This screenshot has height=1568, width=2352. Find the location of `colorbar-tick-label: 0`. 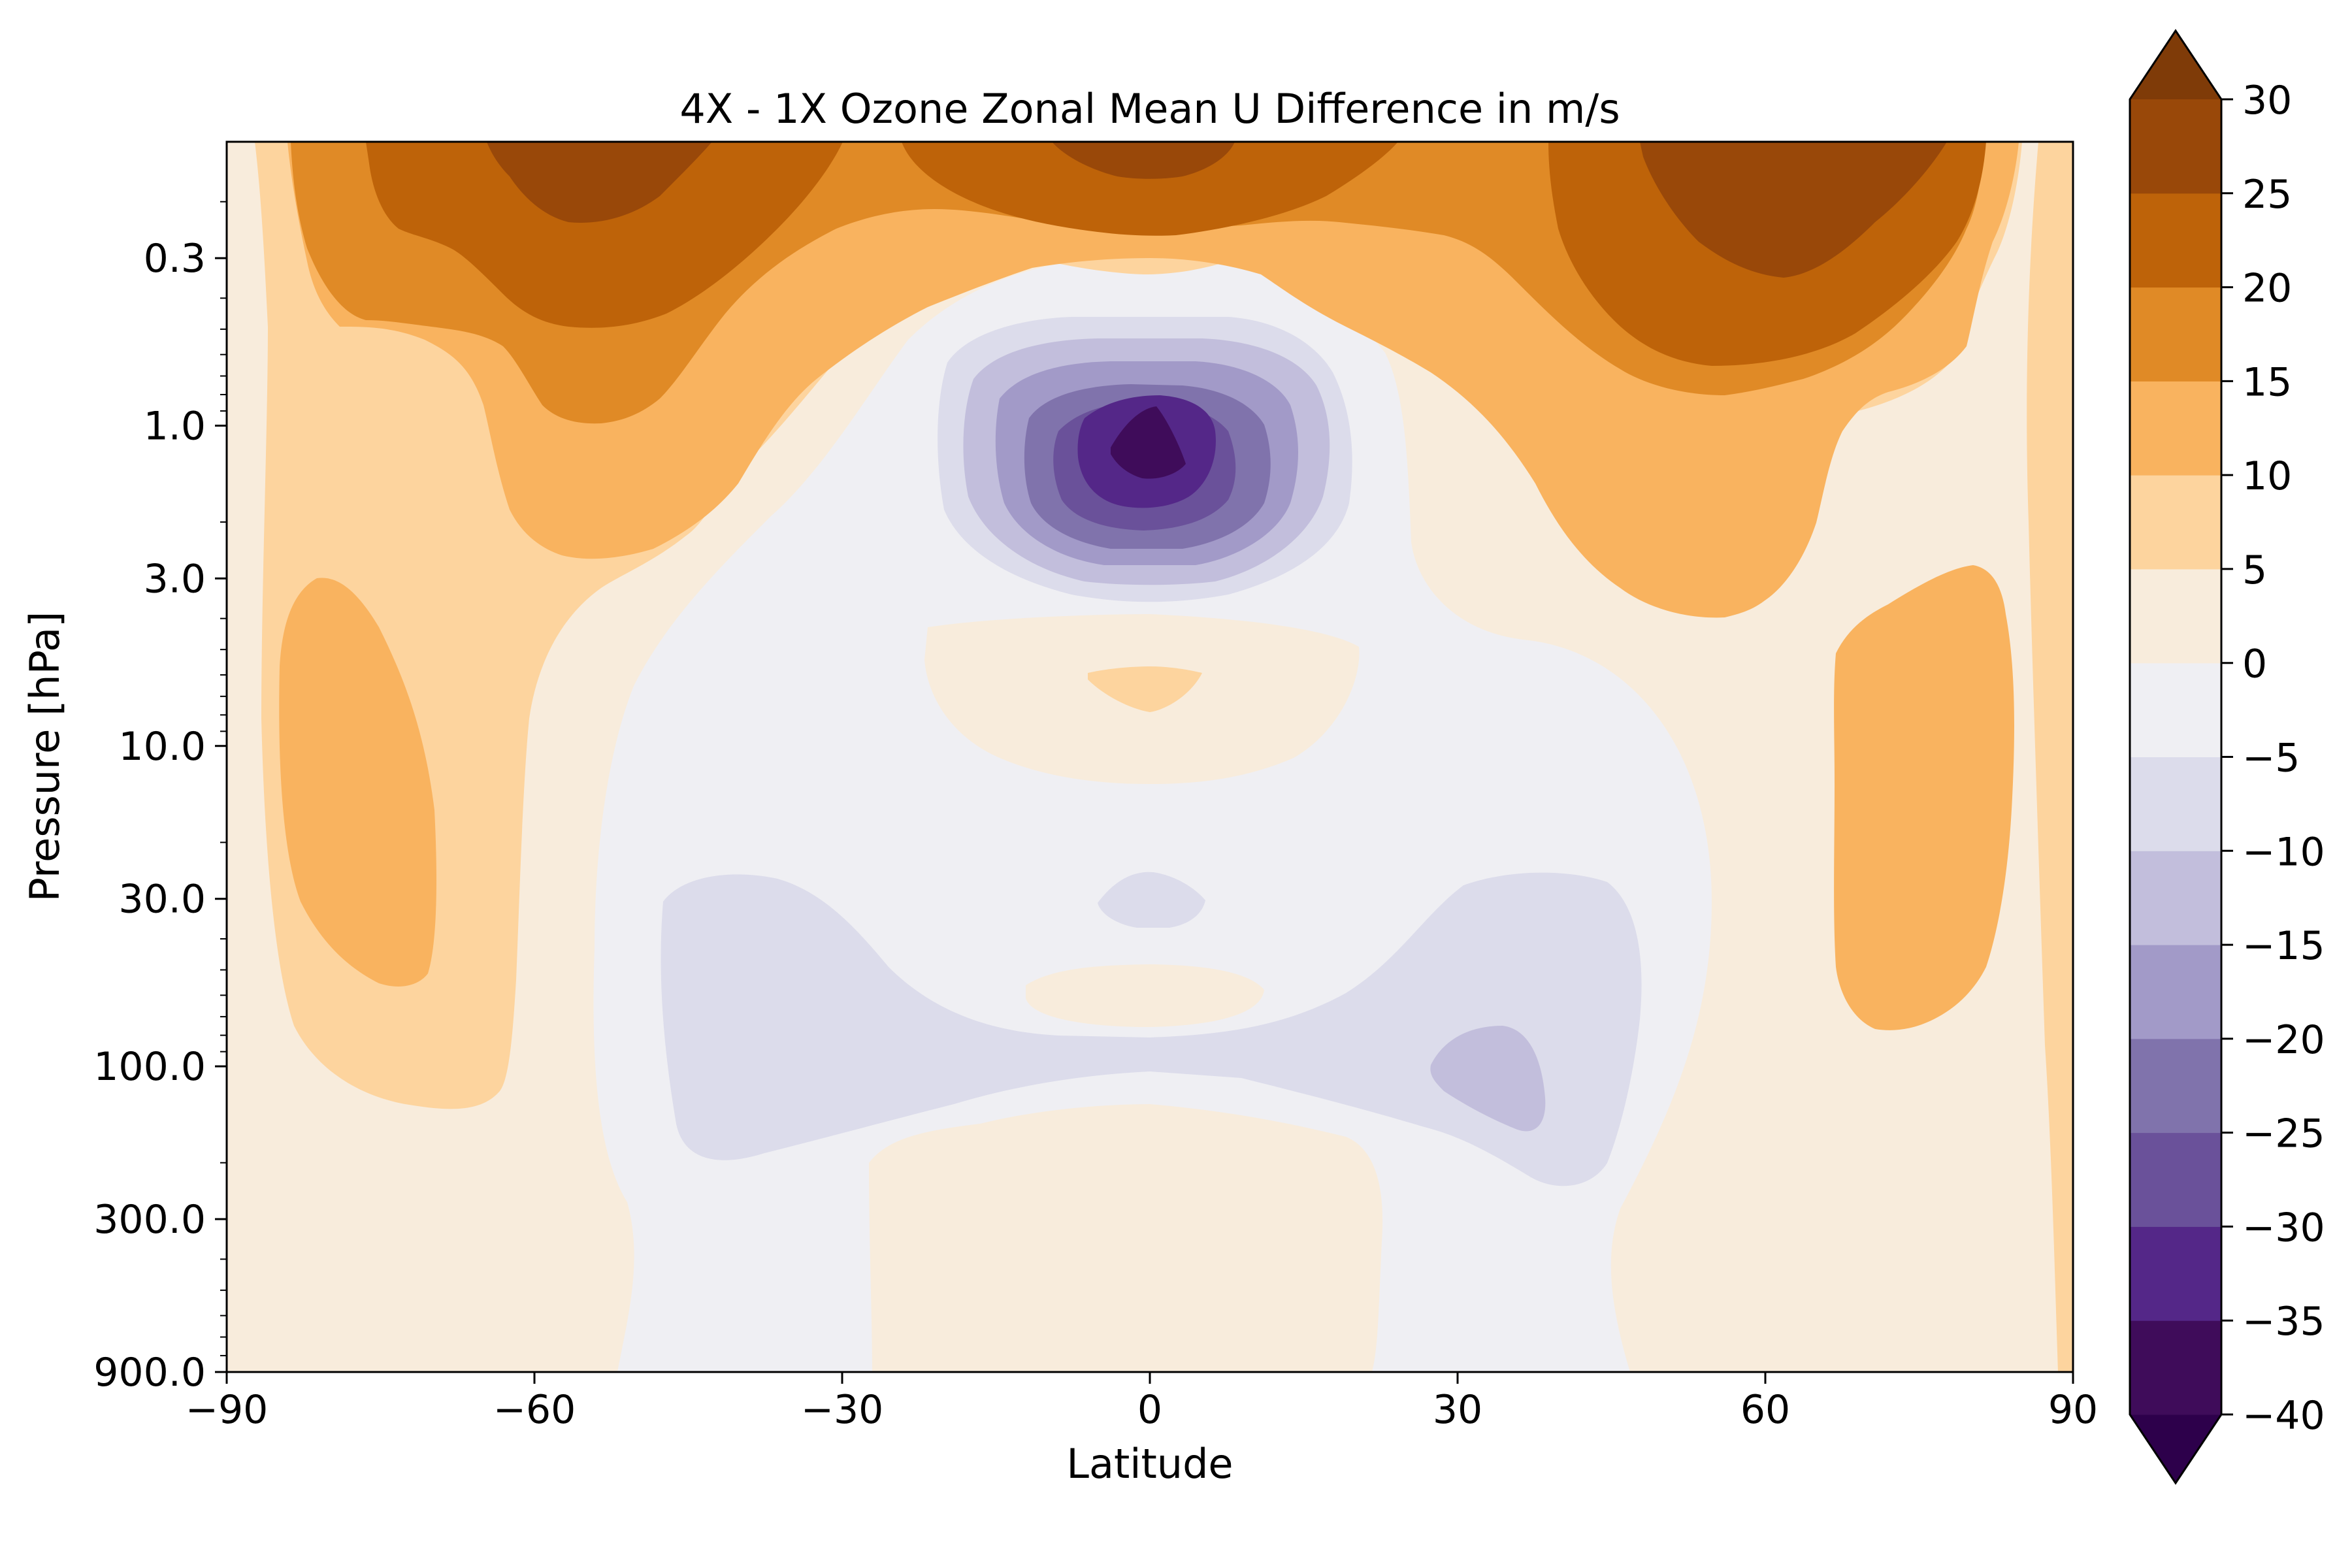

colorbar-tick-label: 0 is located at coordinates (2254, 664).